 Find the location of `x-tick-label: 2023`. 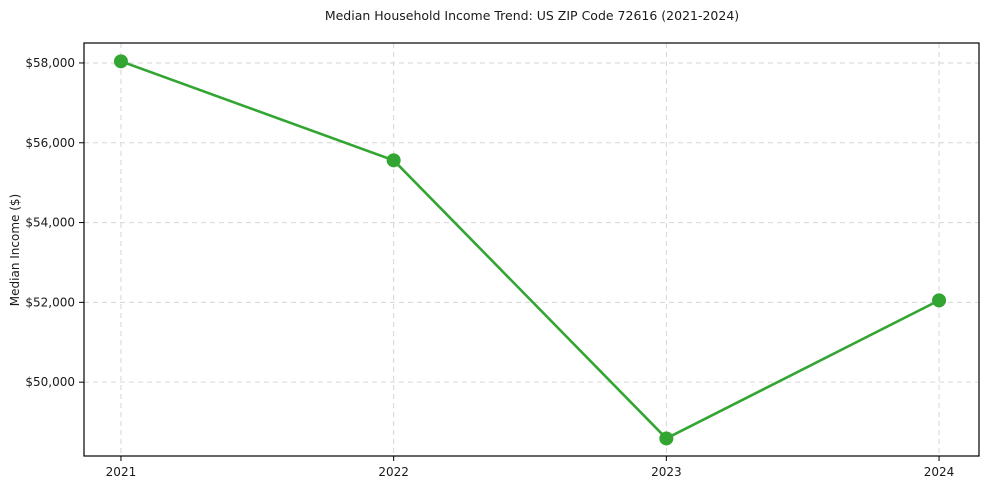

x-tick-label: 2023 is located at coordinates (666, 472).